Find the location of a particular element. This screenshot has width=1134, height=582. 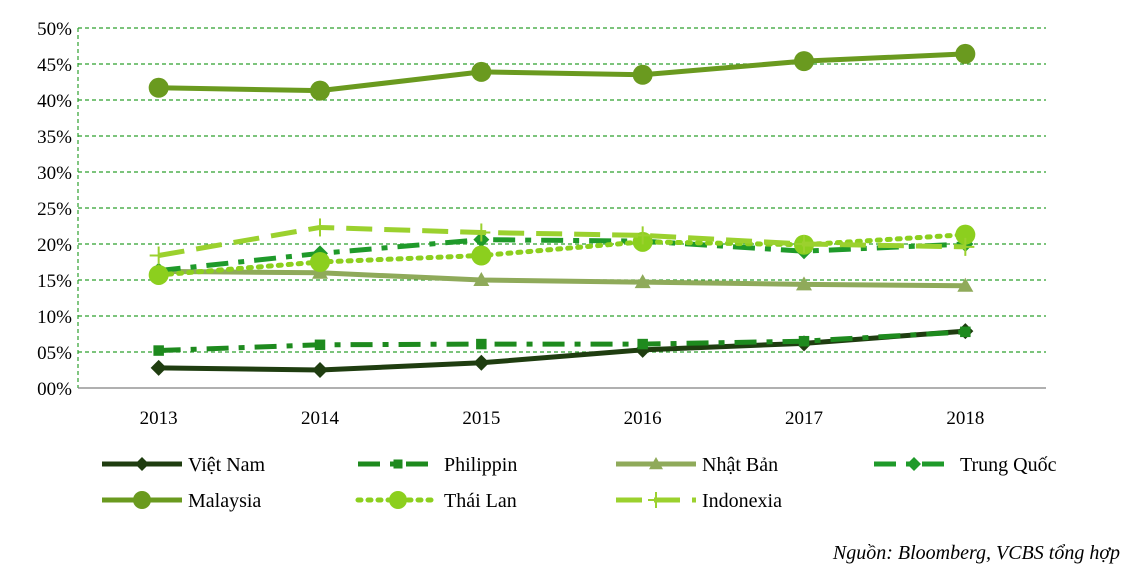

y-tick-label: 30% is located at coordinates (54, 173).